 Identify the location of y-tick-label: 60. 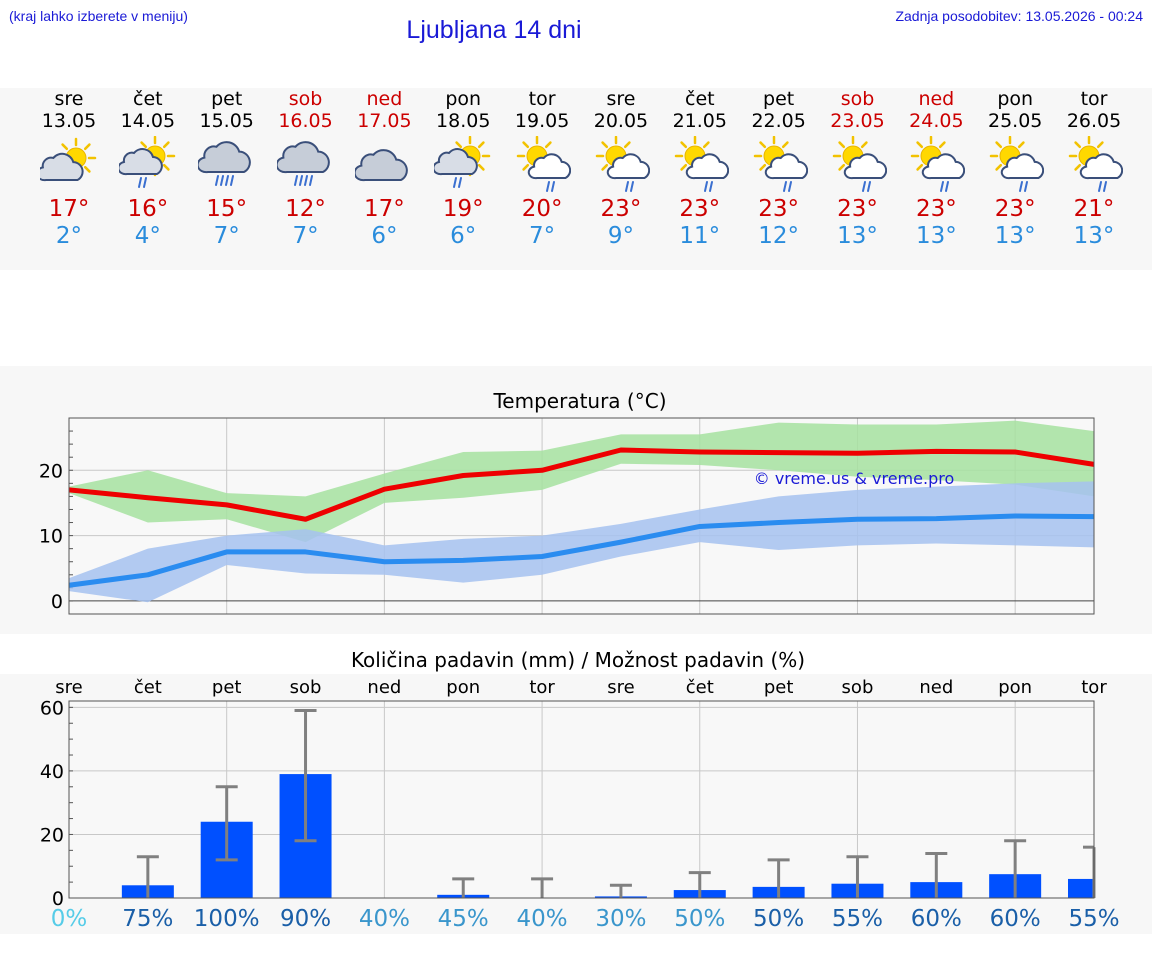
(52, 708).